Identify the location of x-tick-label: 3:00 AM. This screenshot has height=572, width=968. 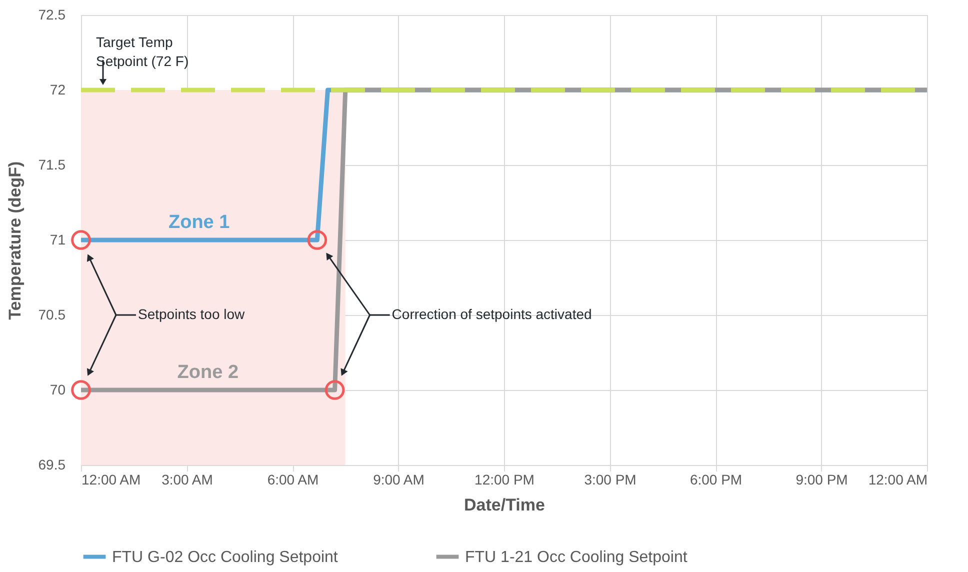
(187, 480).